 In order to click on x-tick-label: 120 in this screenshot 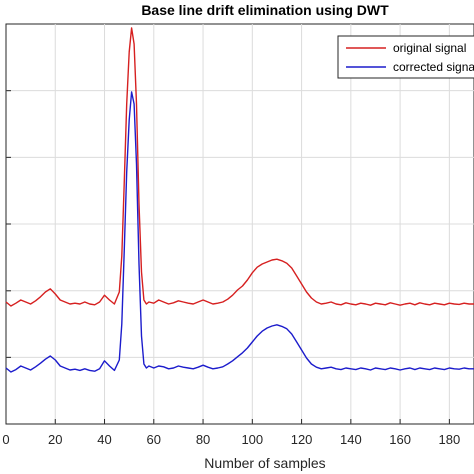, I will do `click(302, 439)`.